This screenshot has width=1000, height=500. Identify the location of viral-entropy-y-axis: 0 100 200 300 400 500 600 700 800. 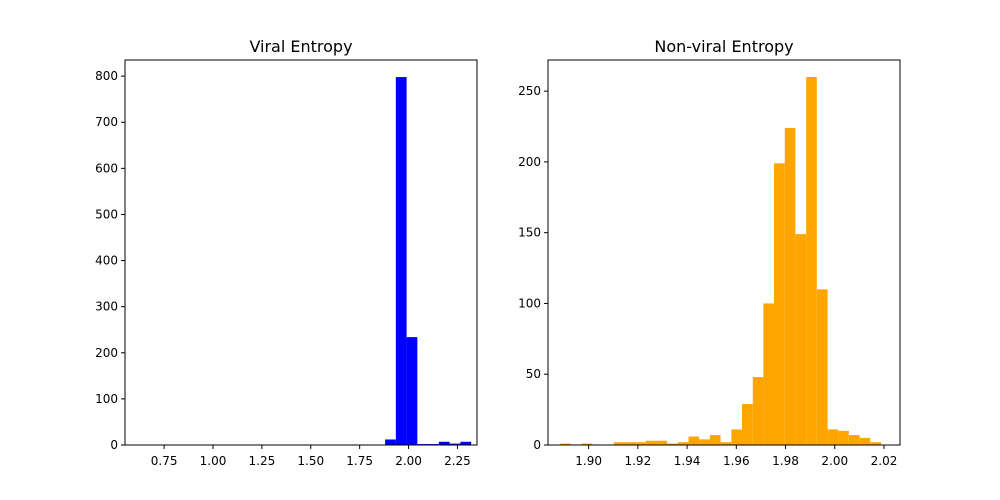
(110, 260).